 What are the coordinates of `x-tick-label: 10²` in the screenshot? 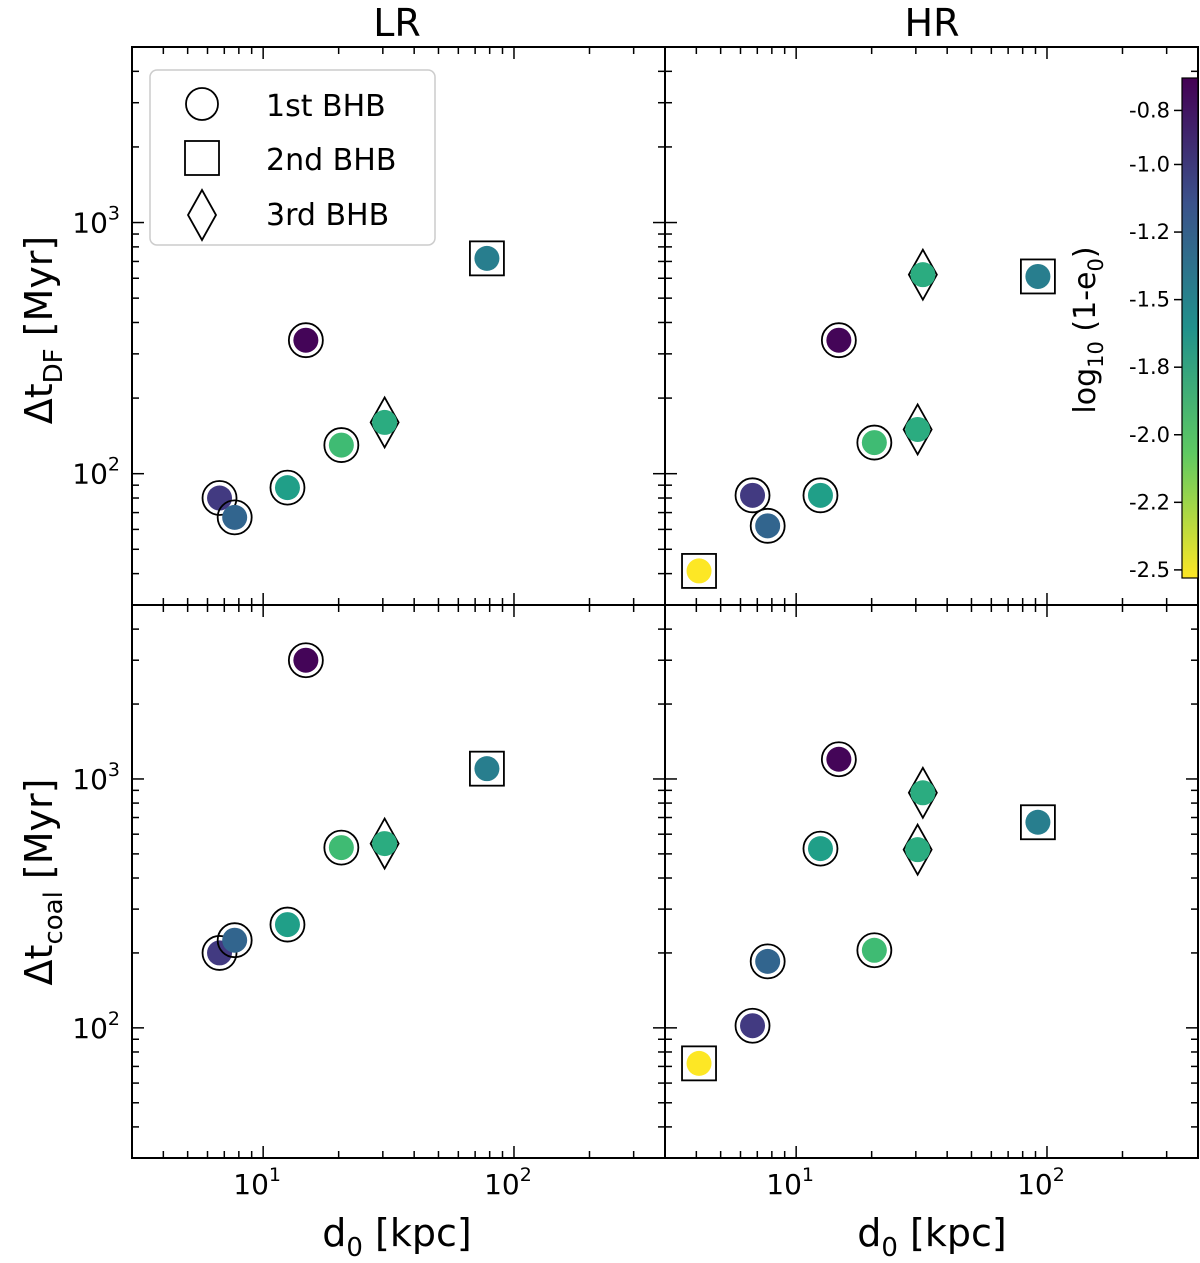 It's located at (1041, 1182).